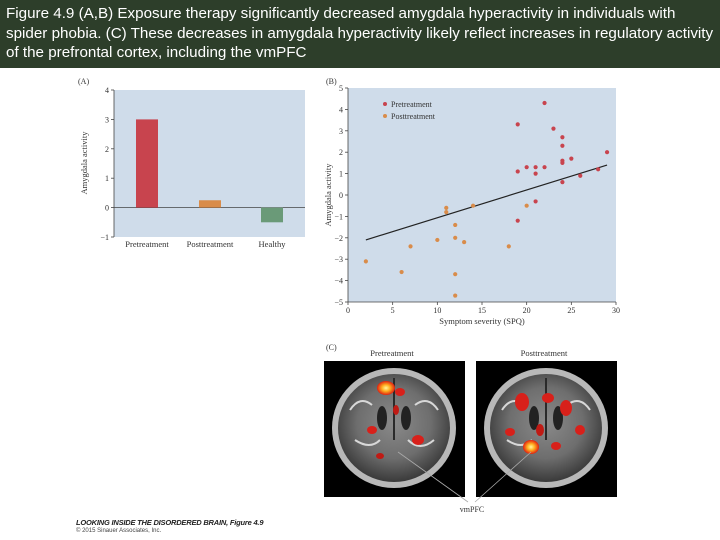 The image size is (720, 540). Describe the element at coordinates (338, 238) in the screenshot. I see `b-y-tick-label--2: −2` at that location.